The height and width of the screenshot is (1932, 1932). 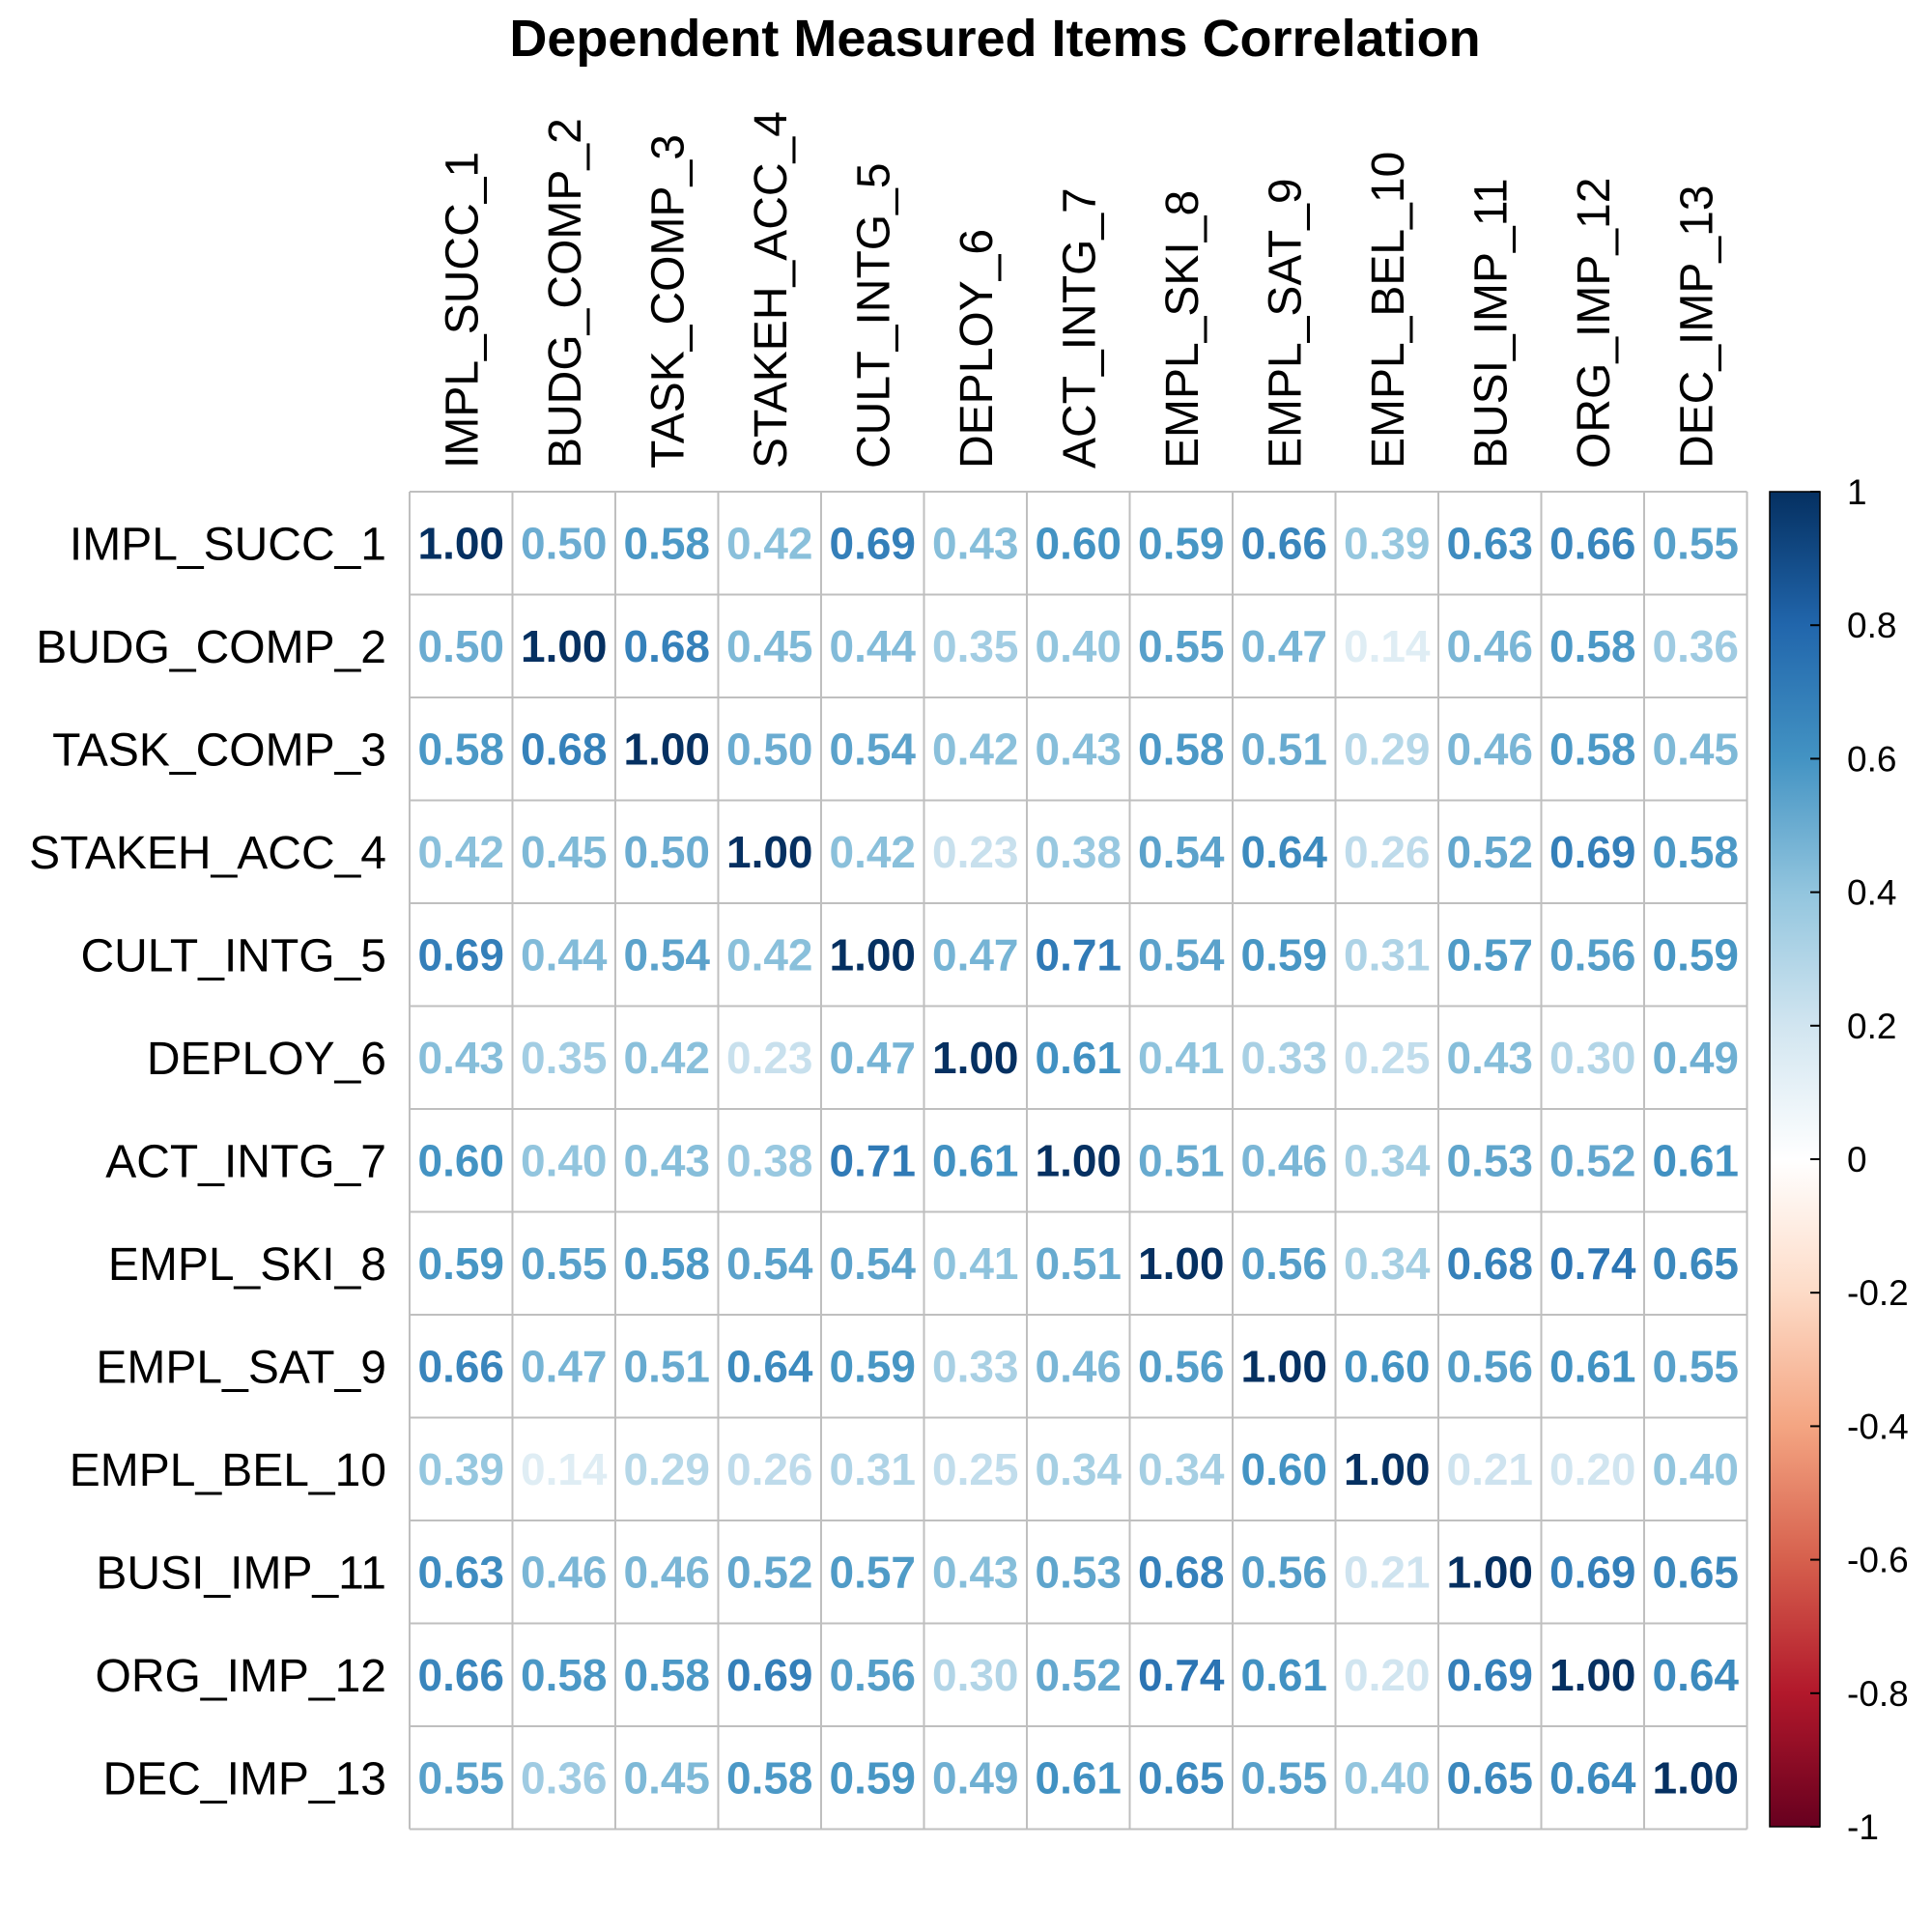 What do you see at coordinates (1592, 1160) in the screenshot?
I see `cell-value-ACT_INTG_7-ORG_IMP_12: 0.52` at bounding box center [1592, 1160].